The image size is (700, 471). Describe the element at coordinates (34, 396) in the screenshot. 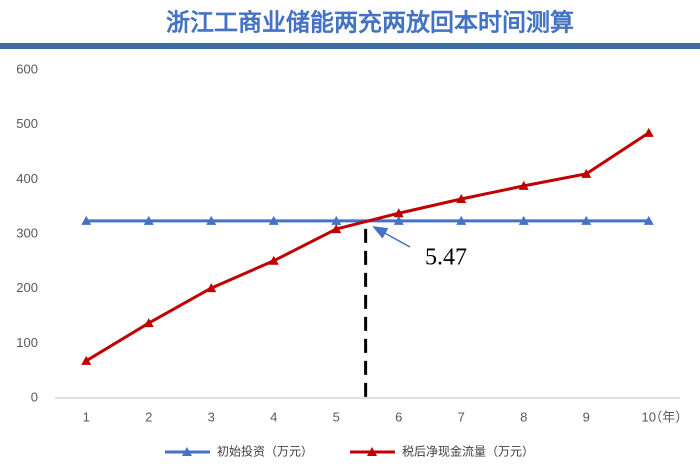

I see `y-tick-label: 0` at that location.